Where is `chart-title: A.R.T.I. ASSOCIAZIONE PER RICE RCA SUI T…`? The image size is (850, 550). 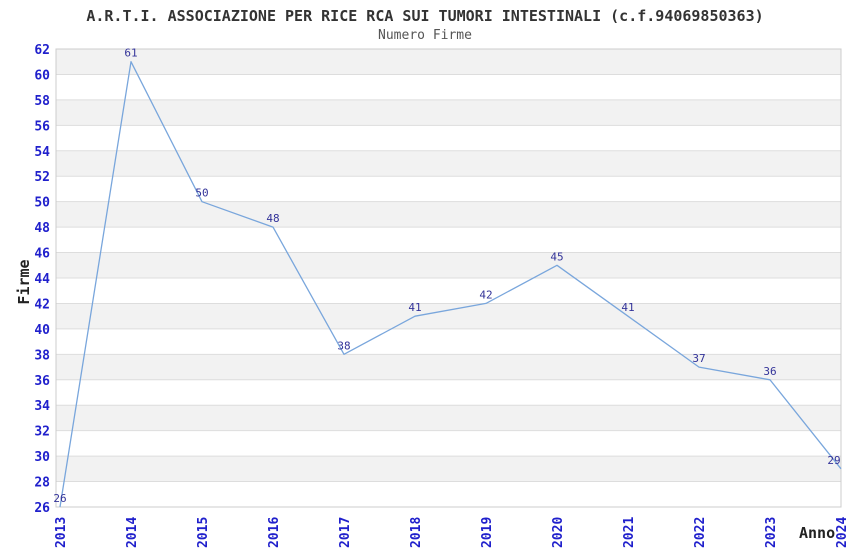
chart-title: A.R.T.I. ASSOCIAZIONE PER RICE RCA SUI T… is located at coordinates (425, 16).